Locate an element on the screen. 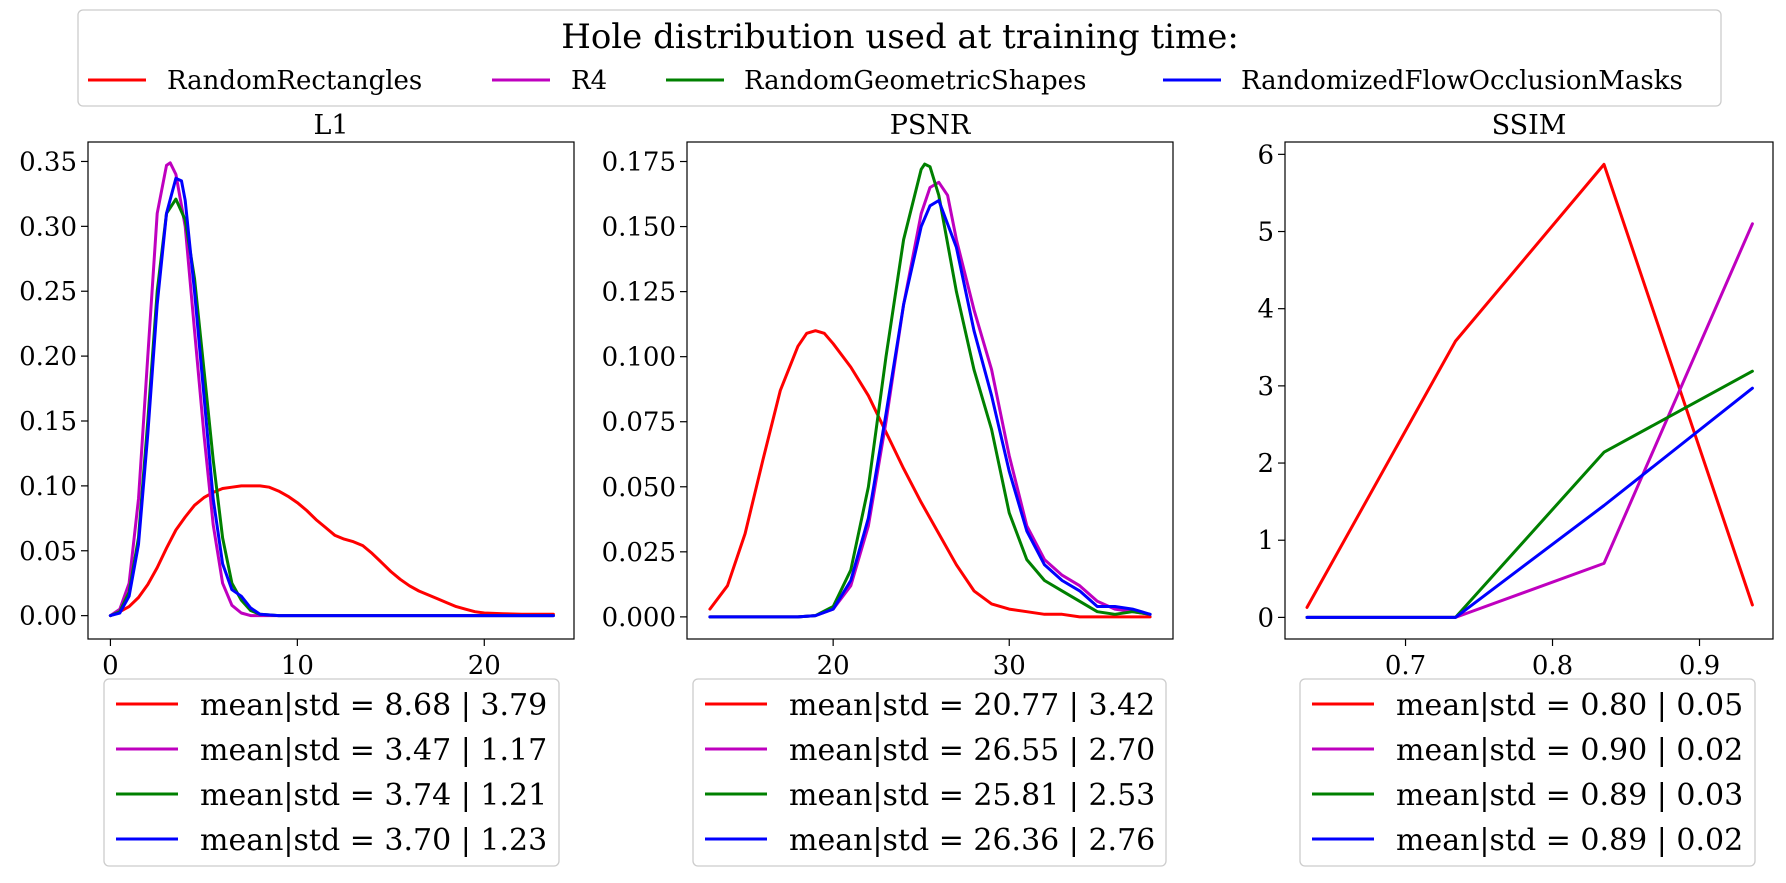 The image size is (1786, 883). ssim-ytick-label: 0 is located at coordinates (1265, 618).